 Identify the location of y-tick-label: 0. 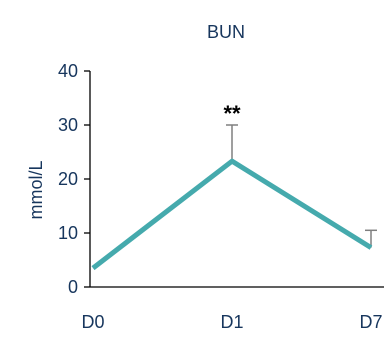
(73, 287).